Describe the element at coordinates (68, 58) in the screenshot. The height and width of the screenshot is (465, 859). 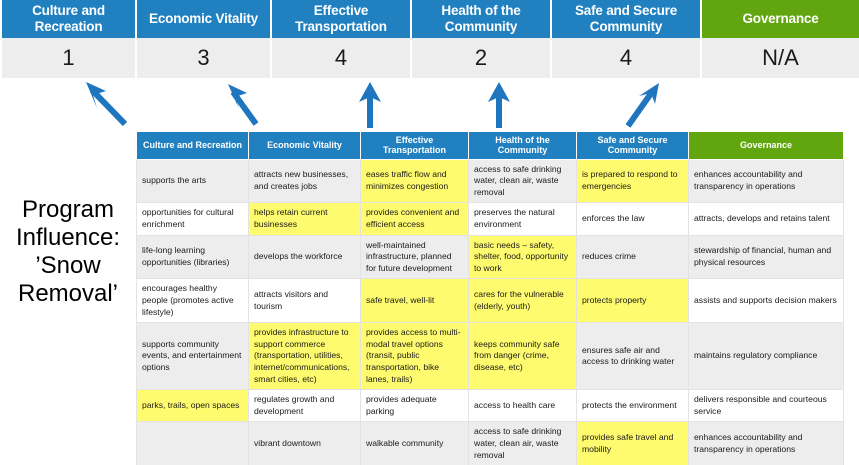
I see `scorecard-score-culture-and-recreation: 1` at that location.